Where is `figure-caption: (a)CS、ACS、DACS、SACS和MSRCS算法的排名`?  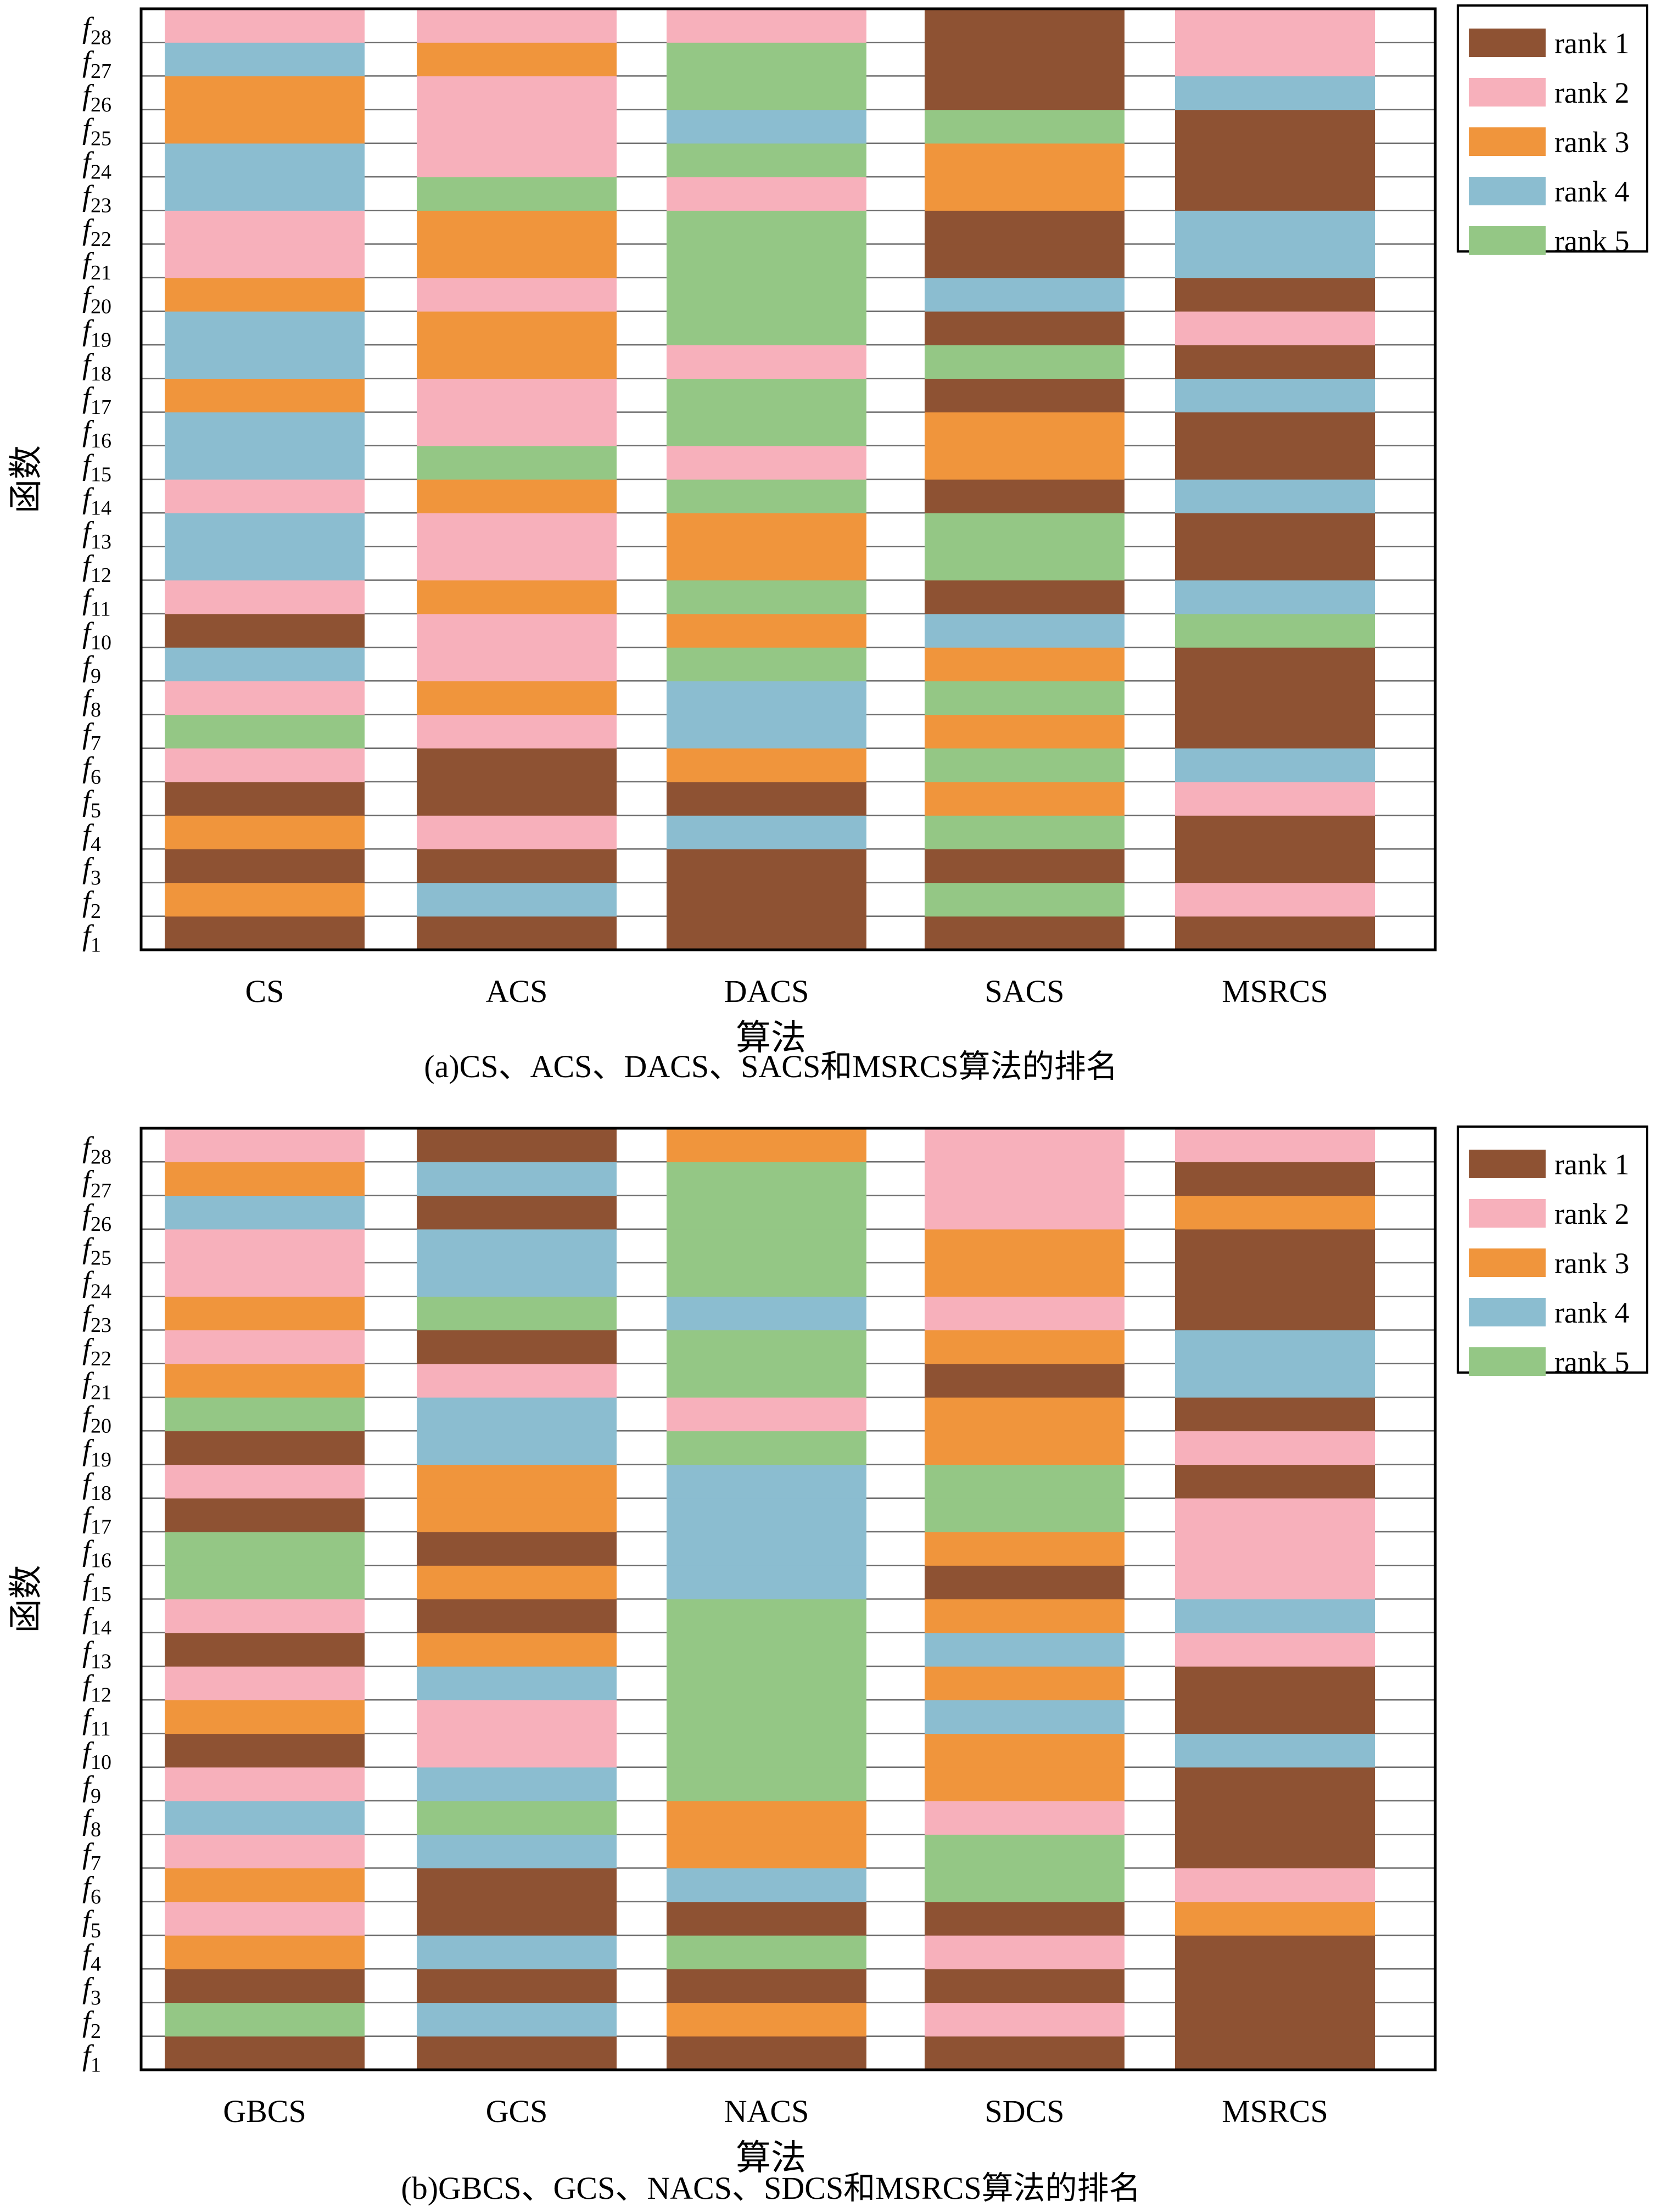
figure-caption: (a)CS、ACS、DACS、SACS和MSRCS算法的排名 is located at coordinates (771, 1066).